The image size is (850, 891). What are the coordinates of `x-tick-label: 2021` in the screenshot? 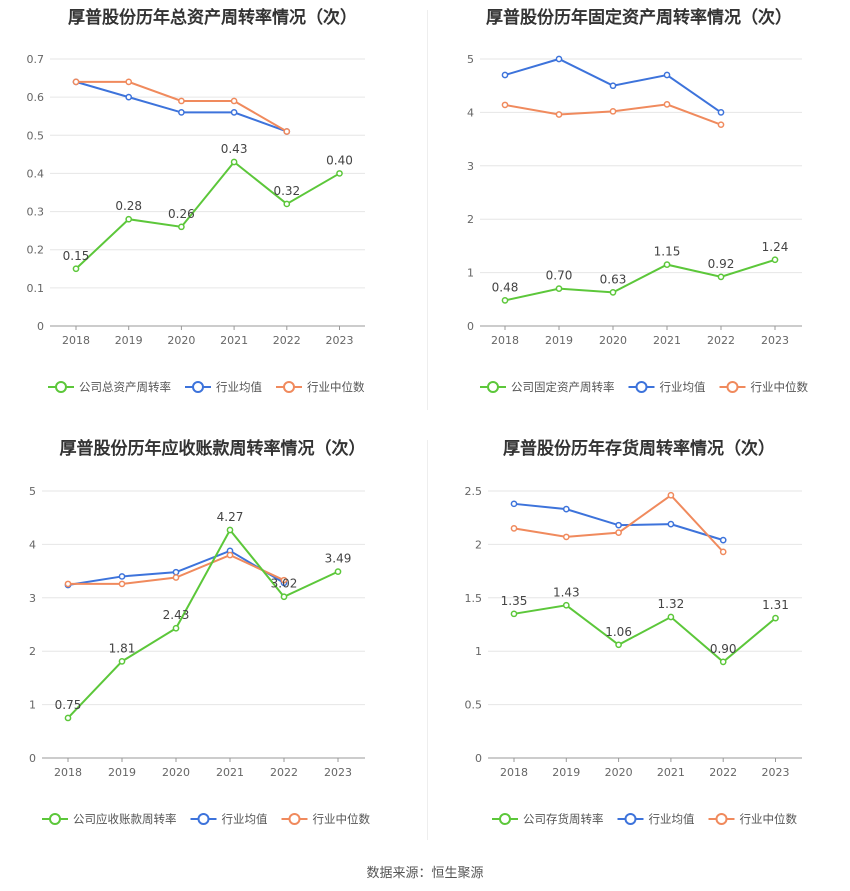 It's located at (234, 340).